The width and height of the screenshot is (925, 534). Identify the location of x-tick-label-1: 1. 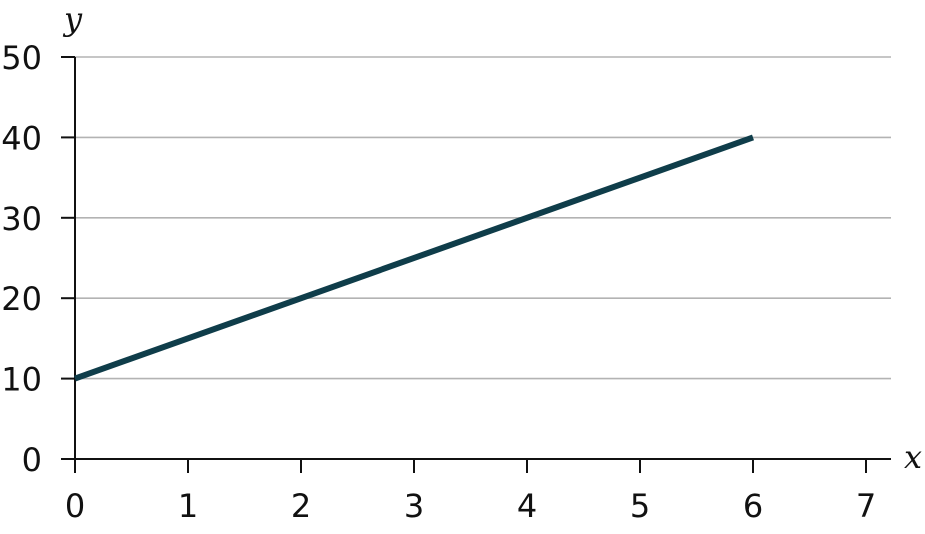
(188, 506).